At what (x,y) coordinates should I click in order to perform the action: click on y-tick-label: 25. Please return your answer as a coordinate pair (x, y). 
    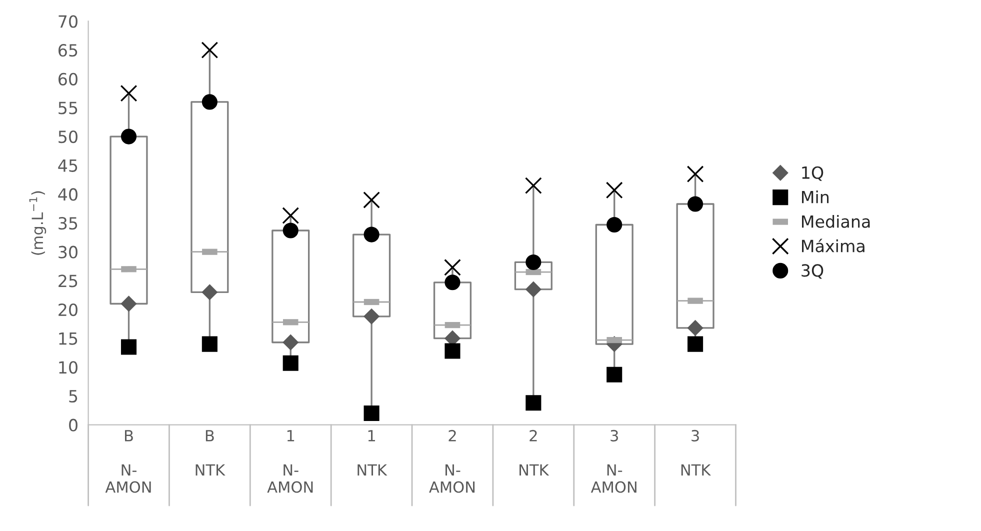
    Looking at the image, I should click on (68, 281).